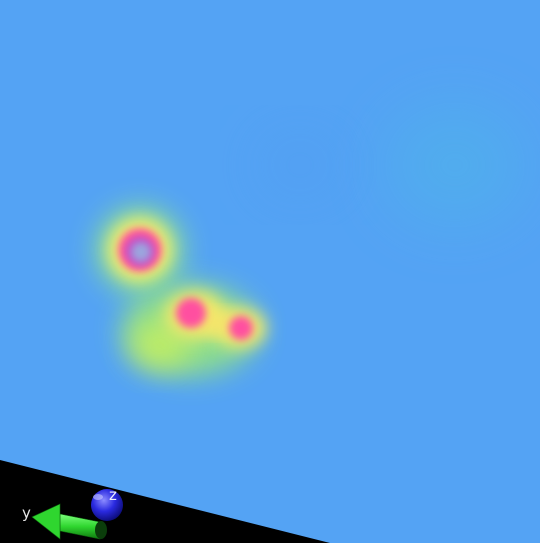 The image size is (540, 543). Describe the element at coordinates (140, 250) in the screenshot. I see `ring-peak` at that location.